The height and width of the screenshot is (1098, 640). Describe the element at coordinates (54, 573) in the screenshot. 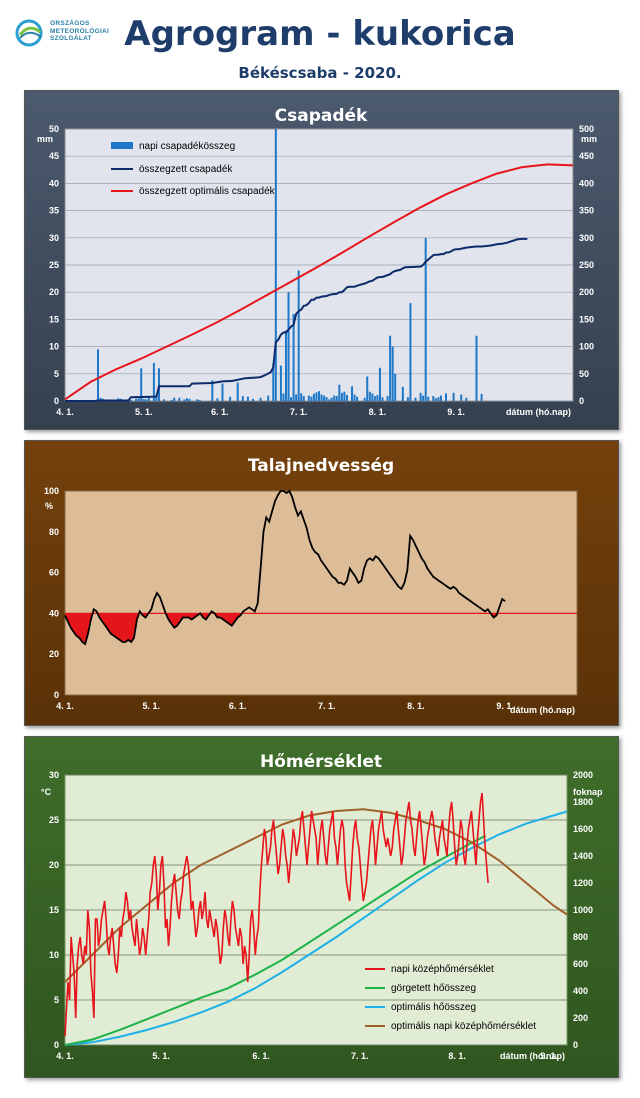

I see `y-tick-label: 60` at that location.